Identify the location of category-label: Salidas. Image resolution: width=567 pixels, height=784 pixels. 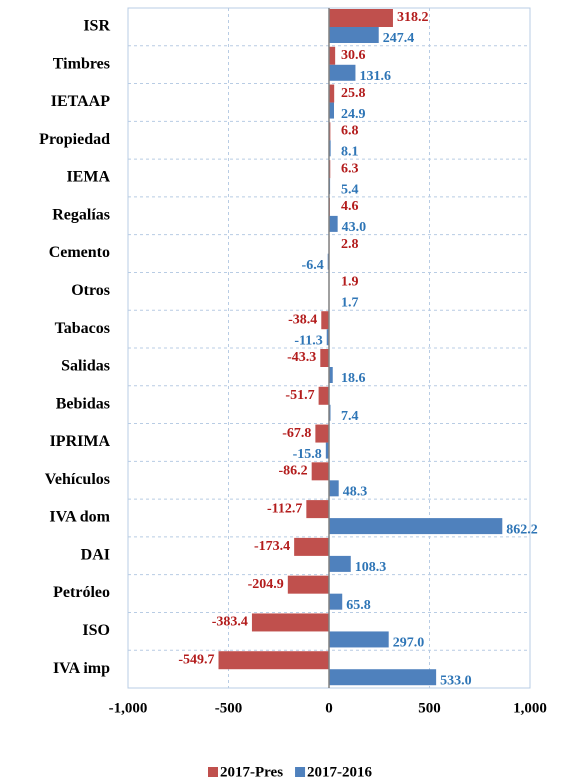
(85, 366).